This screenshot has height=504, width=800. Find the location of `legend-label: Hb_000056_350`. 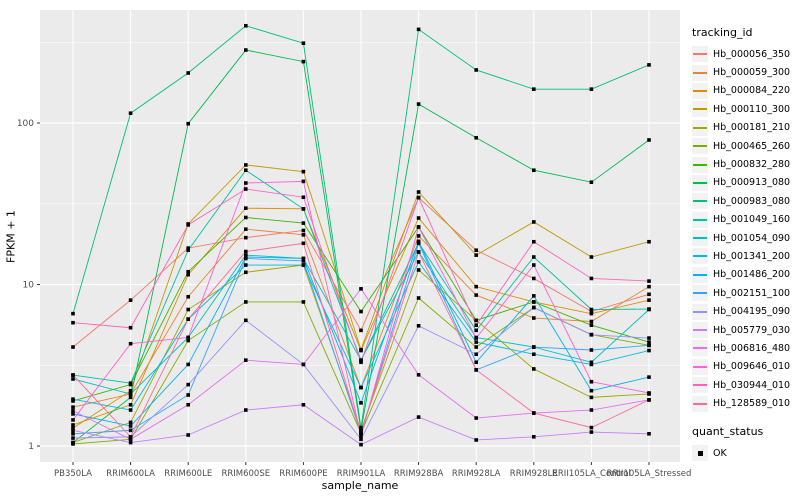

legend-label: Hb_000056_350 is located at coordinates (752, 54).